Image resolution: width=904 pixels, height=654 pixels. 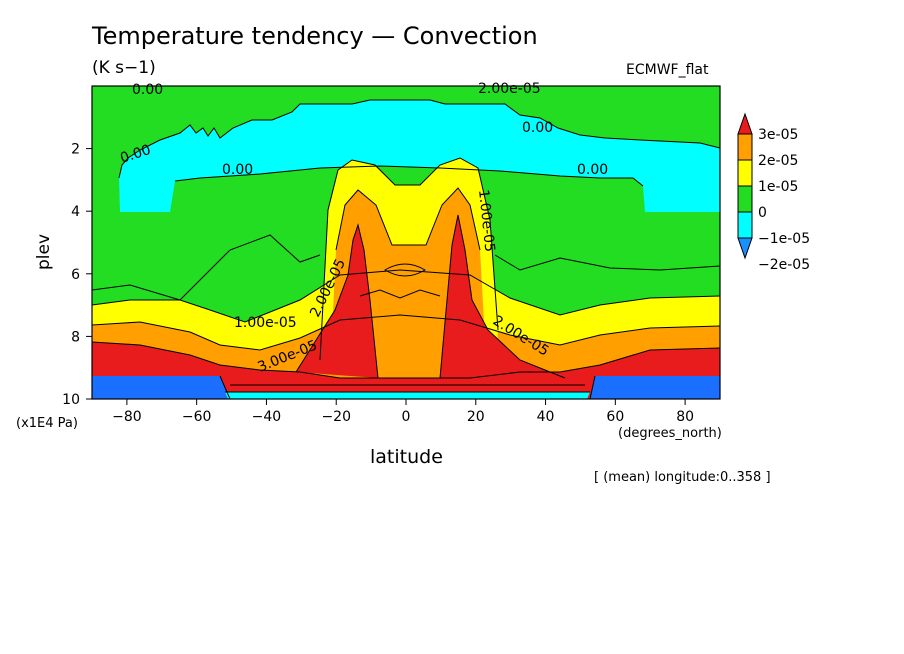 I want to click on chart-units: (K s−1), so click(x=124, y=68).